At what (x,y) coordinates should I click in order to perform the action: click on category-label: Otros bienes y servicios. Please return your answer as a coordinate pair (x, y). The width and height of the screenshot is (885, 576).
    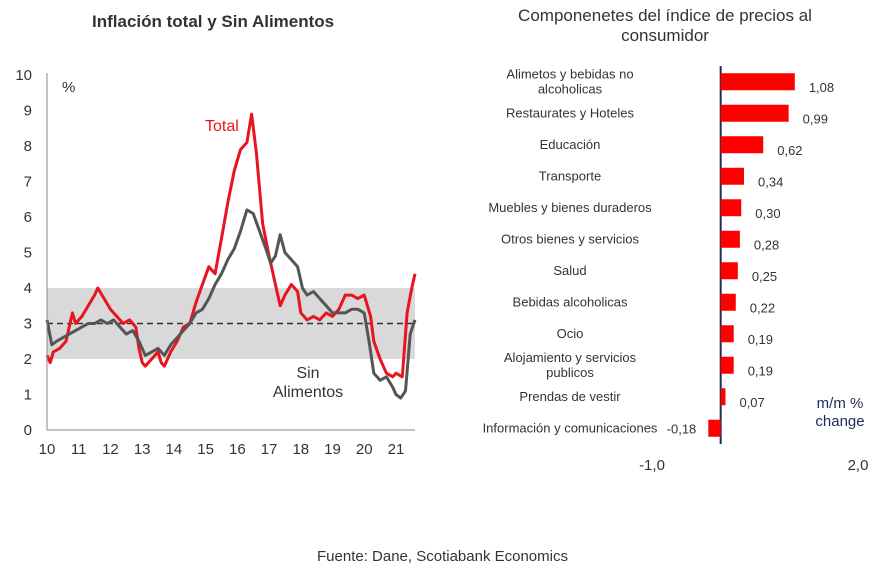
    Looking at the image, I should click on (570, 238).